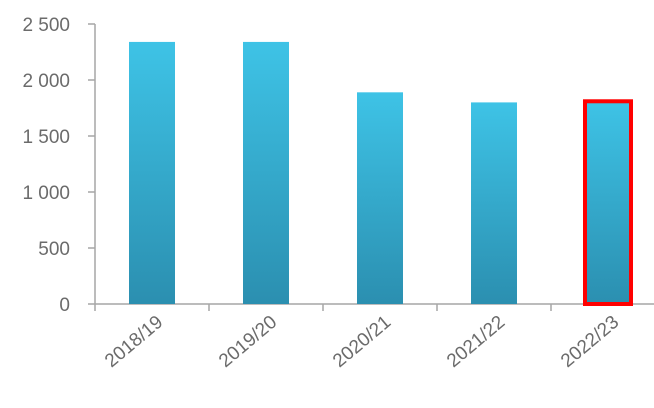 The height and width of the screenshot is (408, 654). I want to click on y-tick-label: 2 000, so click(46, 81).